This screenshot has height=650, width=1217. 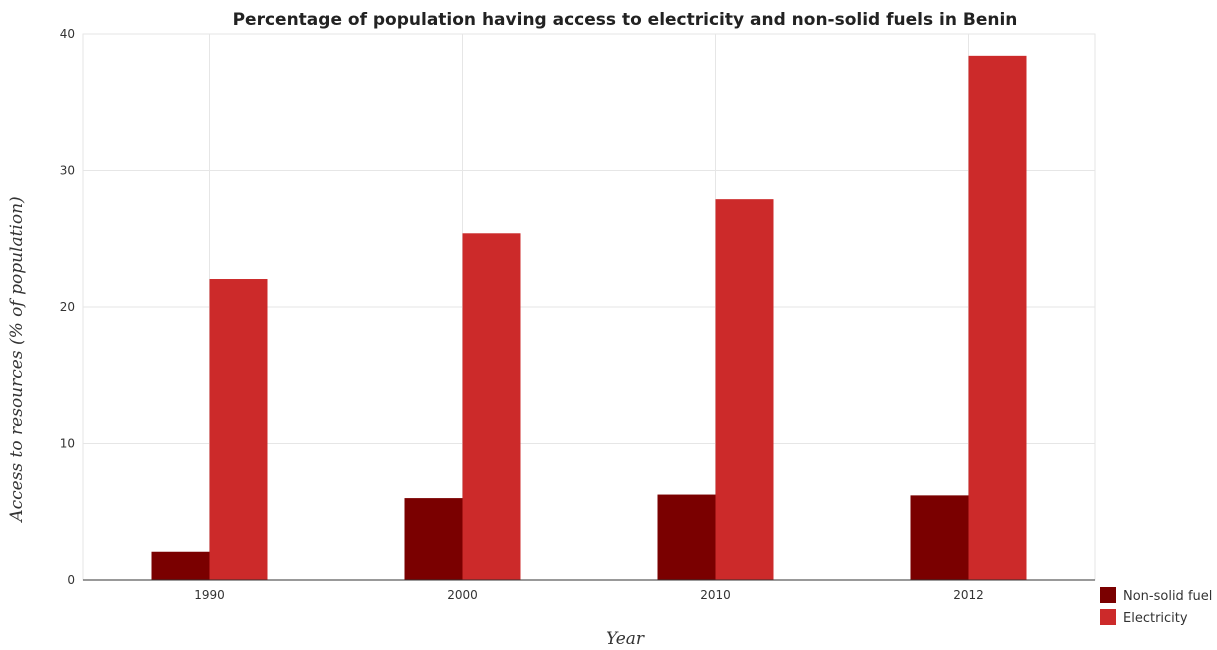 I want to click on bar-non-solid-fuel-2010, so click(x=686, y=537).